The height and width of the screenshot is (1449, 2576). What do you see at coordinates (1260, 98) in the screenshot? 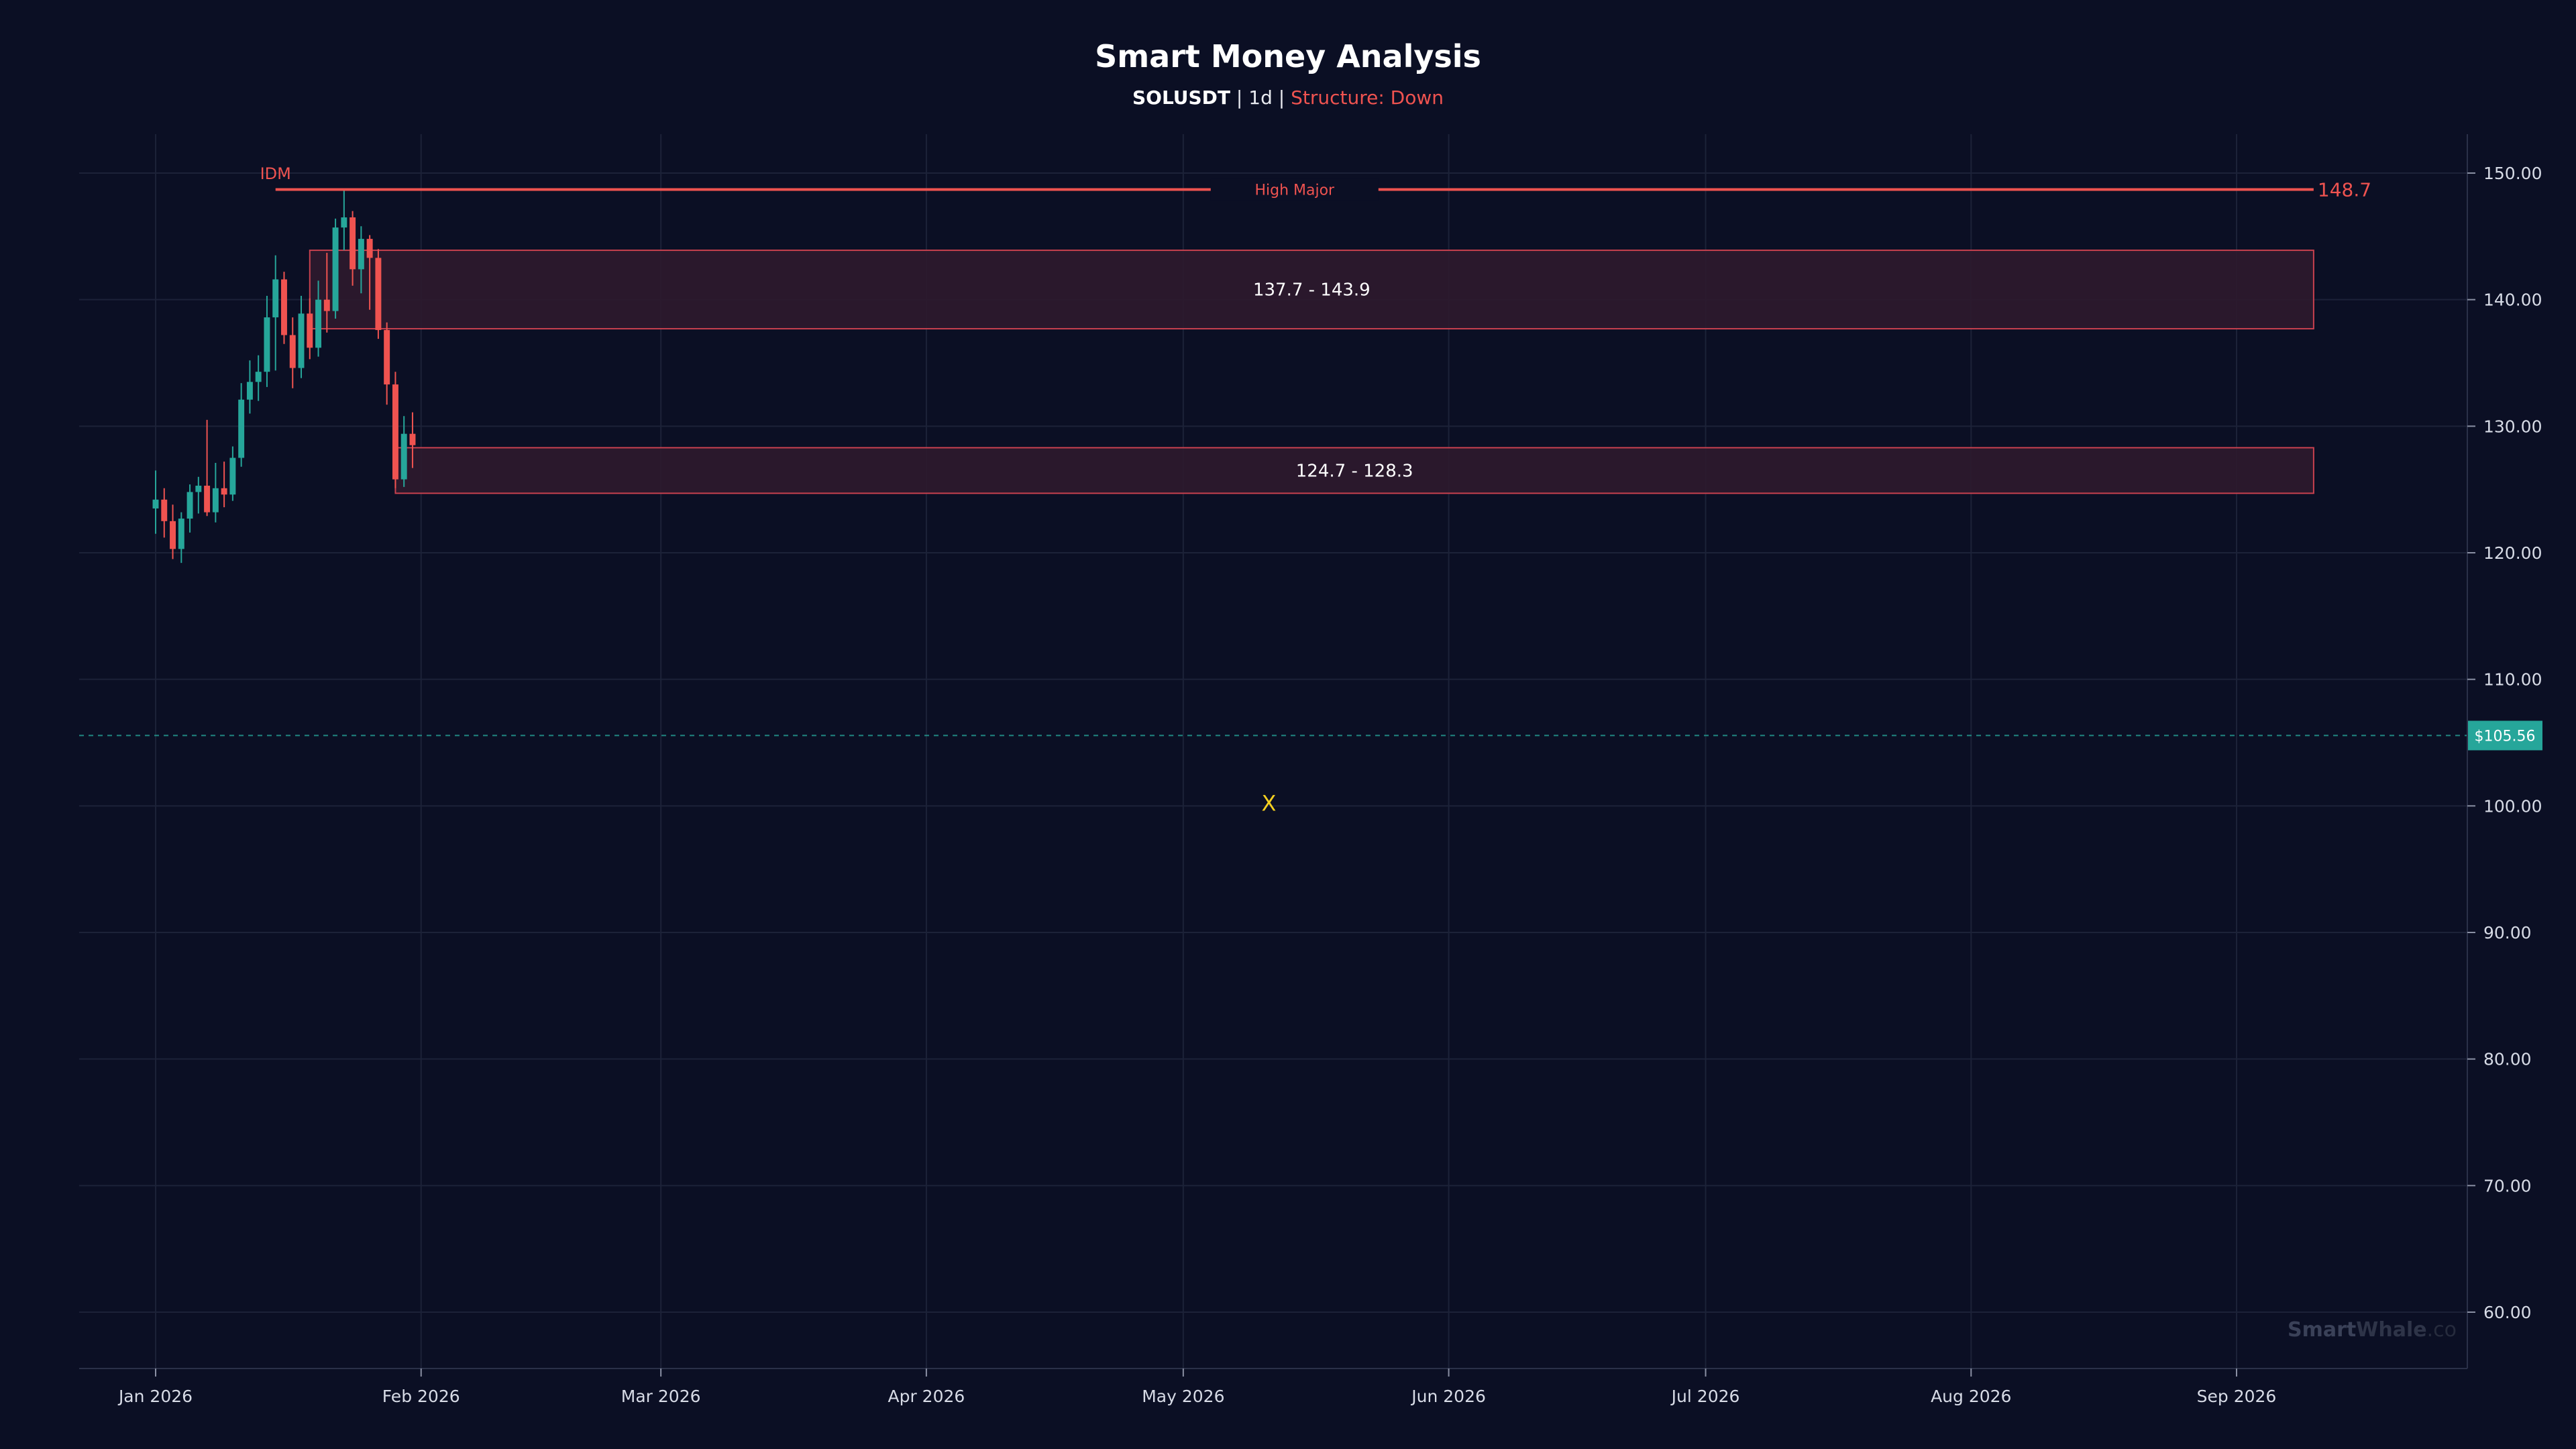
I see `subtitle-timeframe: 1d` at bounding box center [1260, 98].